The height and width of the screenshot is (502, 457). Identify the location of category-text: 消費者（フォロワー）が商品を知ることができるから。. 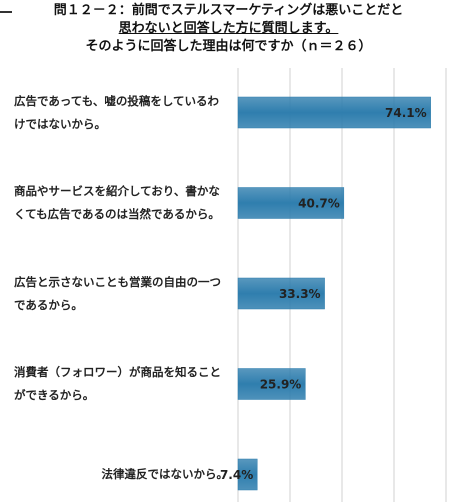
(117, 383).